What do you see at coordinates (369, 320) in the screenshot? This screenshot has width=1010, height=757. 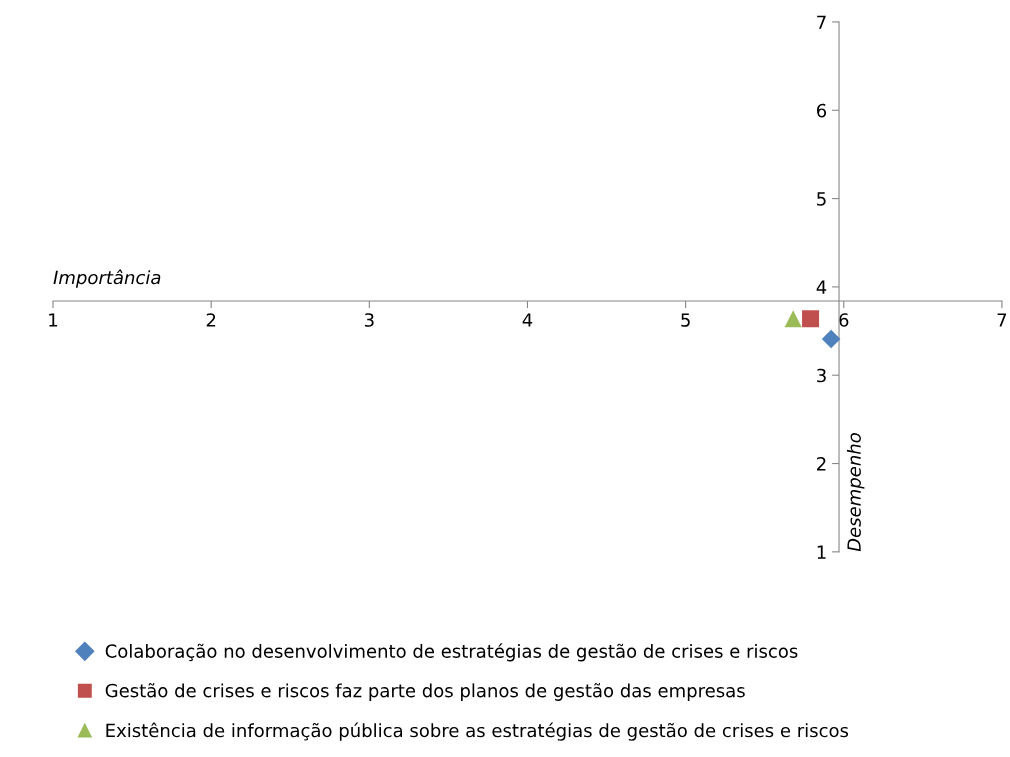 I see `x-tick-label: 3` at bounding box center [369, 320].